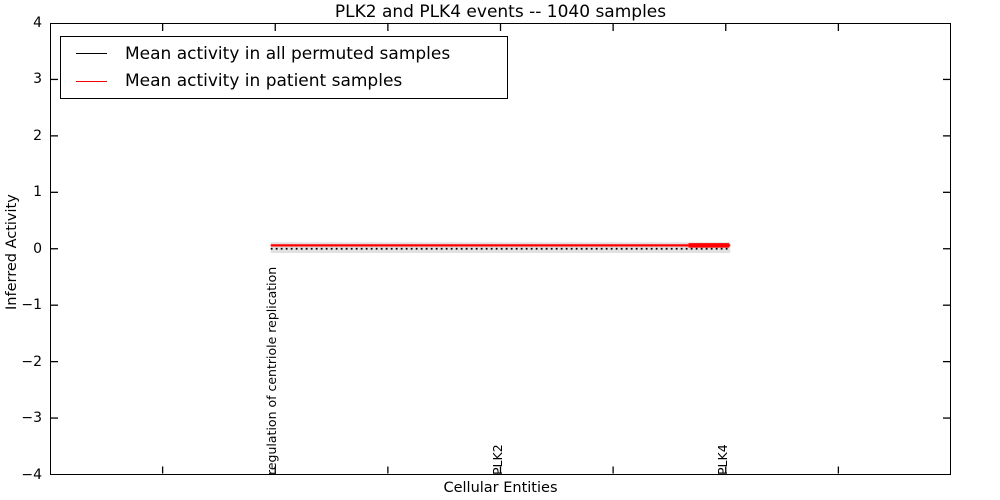  I want to click on x-axis-label: Cellular Entities, so click(500, 488).